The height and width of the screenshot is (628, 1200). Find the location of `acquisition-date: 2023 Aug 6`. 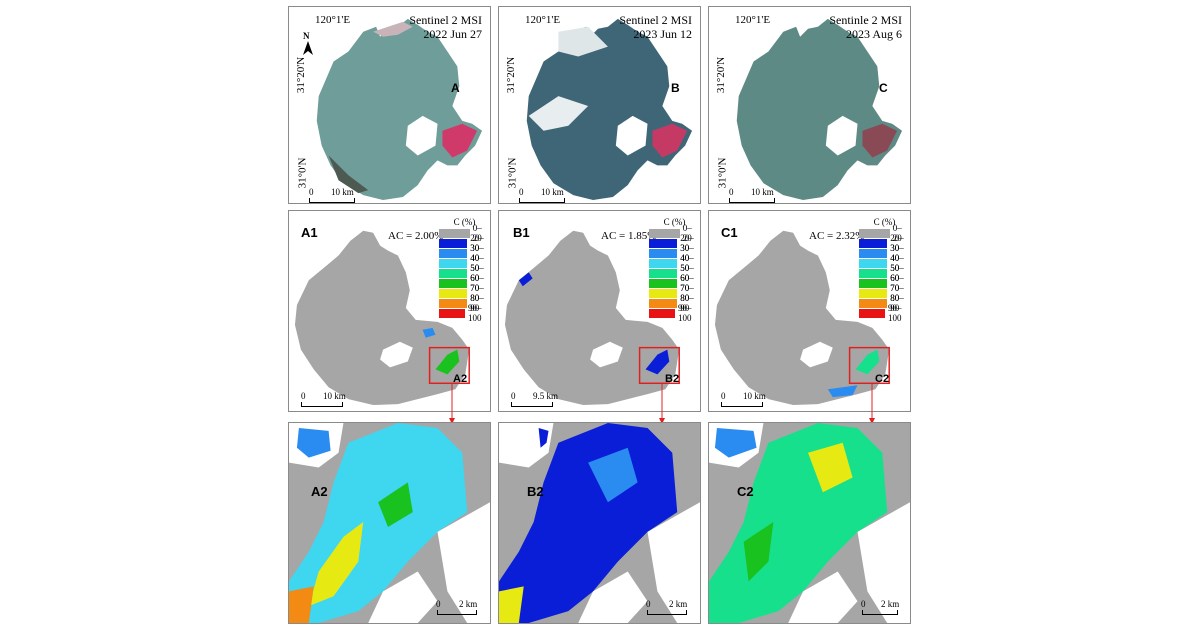

acquisition-date: 2023 Aug 6 is located at coordinates (873, 34).